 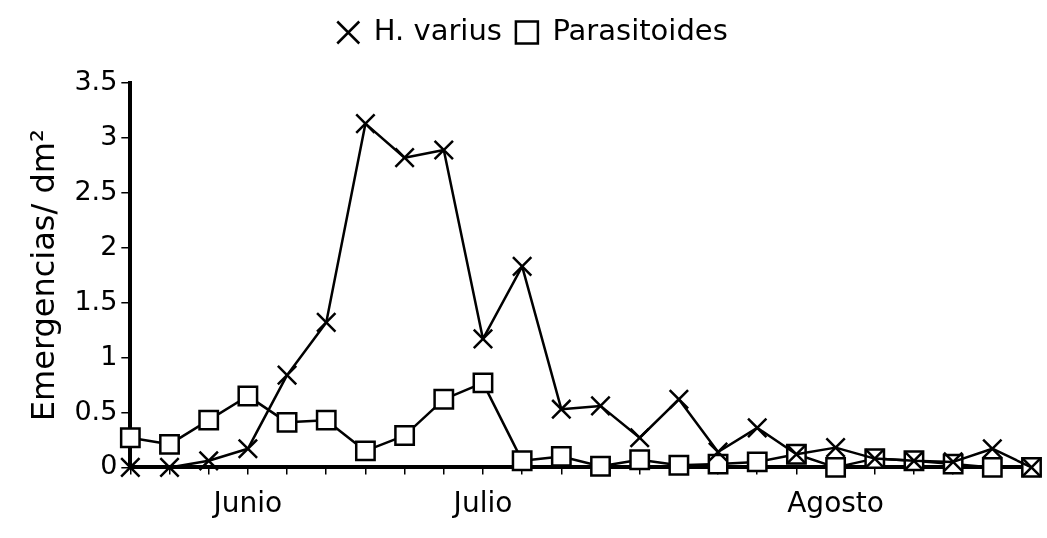 I want to click on y-tick-label: 3.5, so click(x=96, y=81).